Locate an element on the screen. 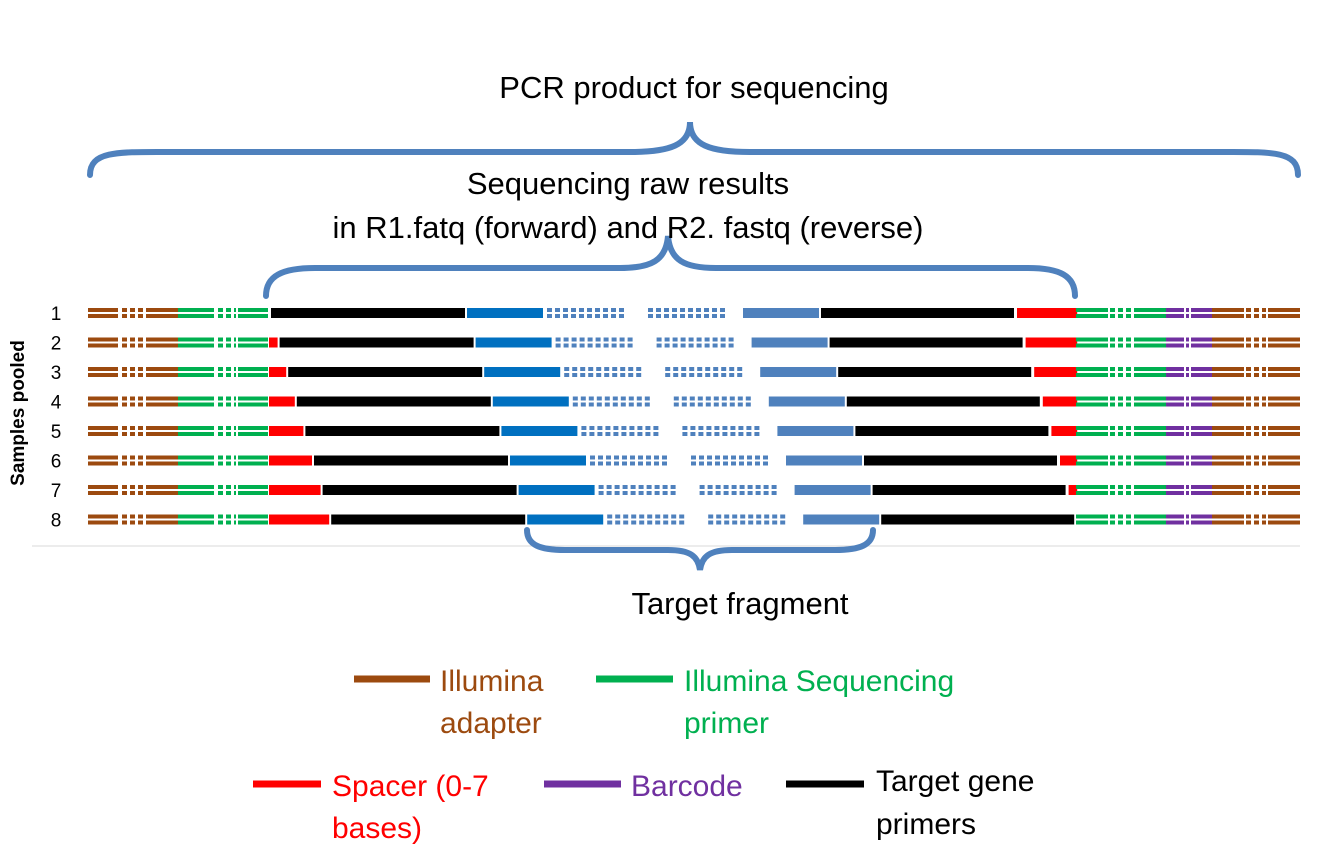 Image resolution: width=1336 pixels, height=867 pixels. raw-results-label-line1: Sequencing raw results is located at coordinates (628, 183).